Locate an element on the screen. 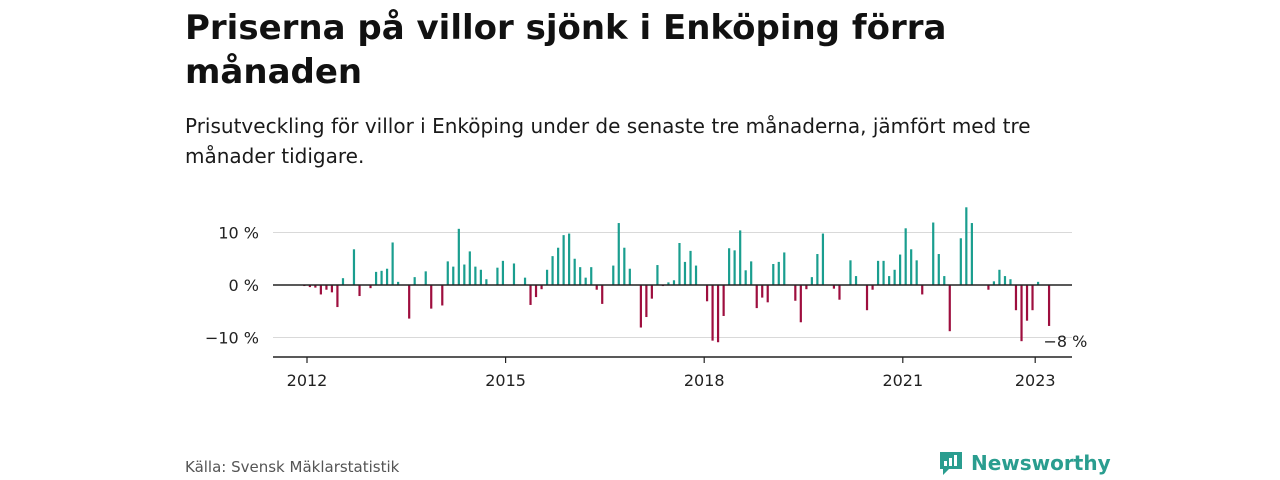  x-tick-label: 2023 is located at coordinates (1035, 380).